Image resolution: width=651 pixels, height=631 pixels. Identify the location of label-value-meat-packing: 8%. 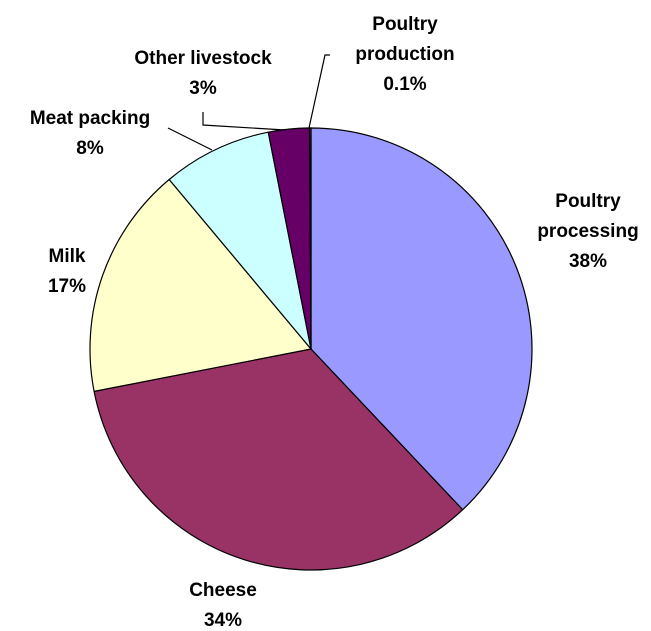
(90, 148).